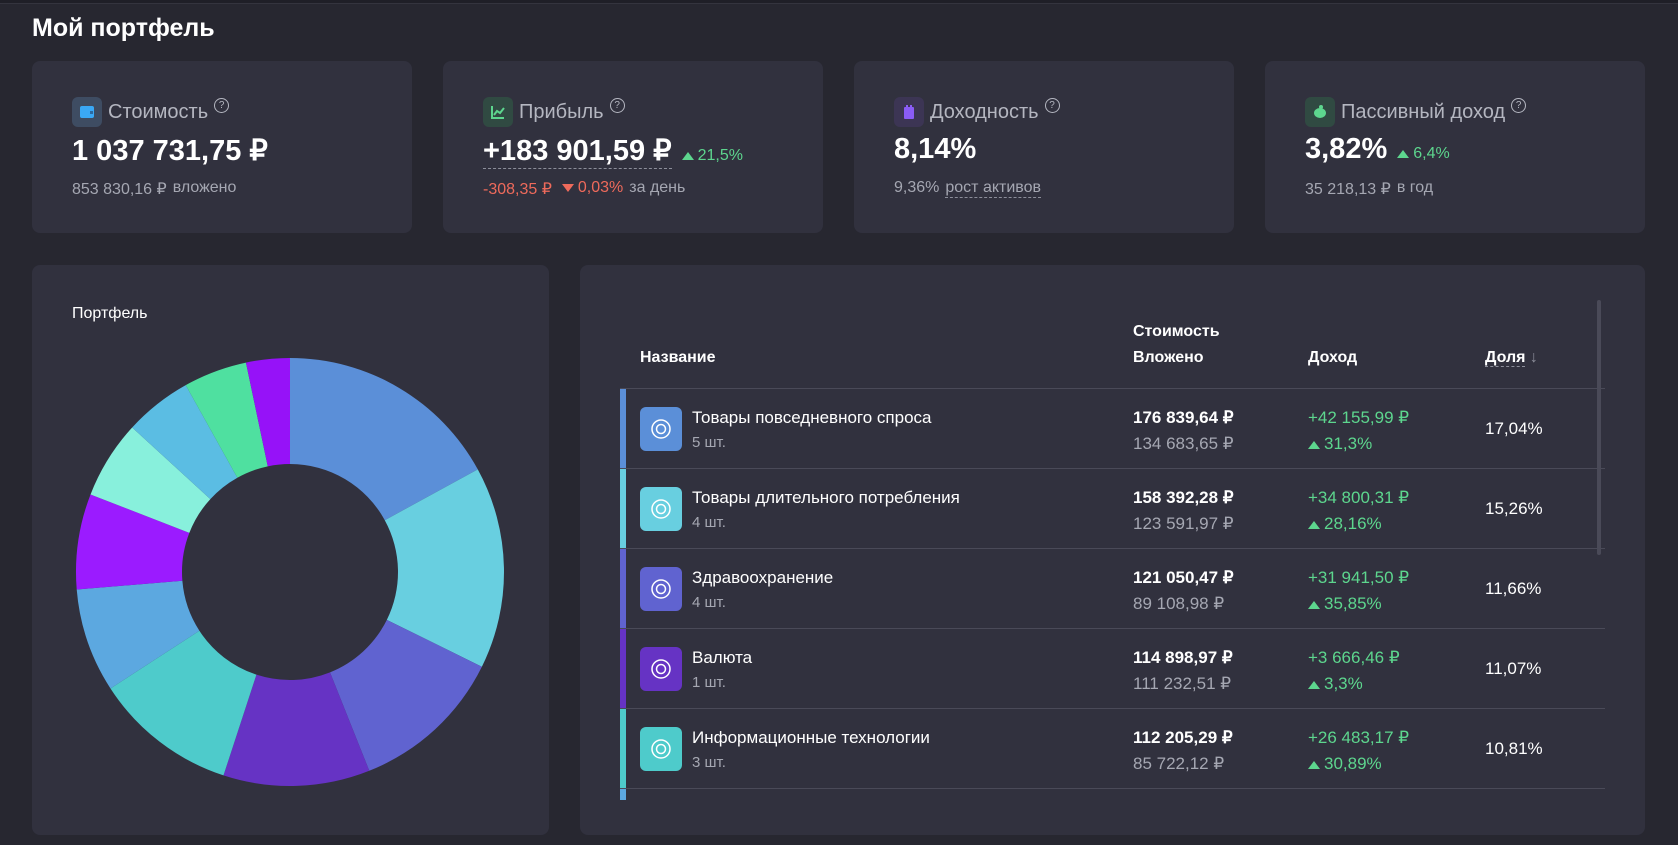 This screenshot has width=1678, height=845. What do you see at coordinates (709, 682) in the screenshot?
I see `row-count: 1 шт.` at bounding box center [709, 682].